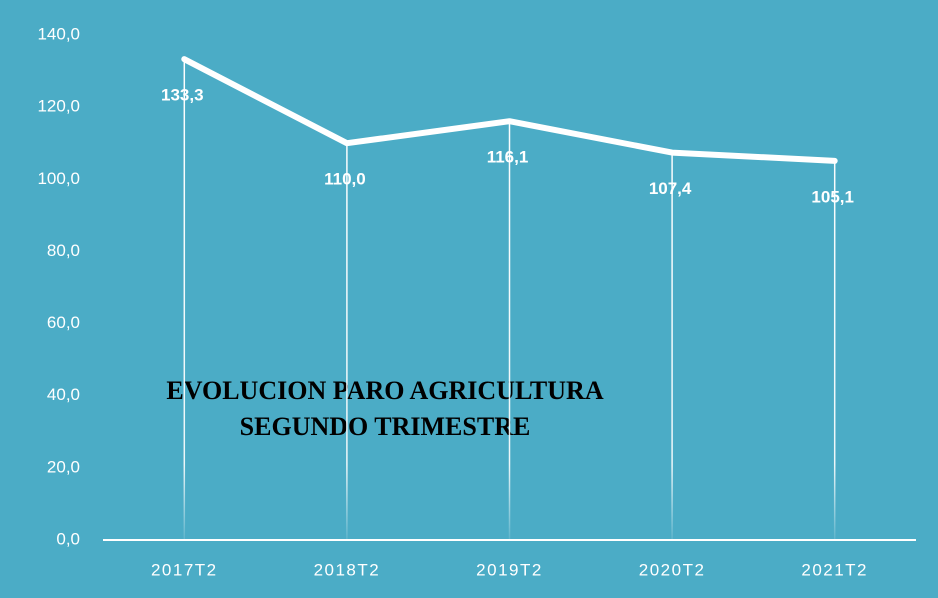 Image resolution: width=938 pixels, height=598 pixels. I want to click on data-label: 110,0, so click(345, 179).